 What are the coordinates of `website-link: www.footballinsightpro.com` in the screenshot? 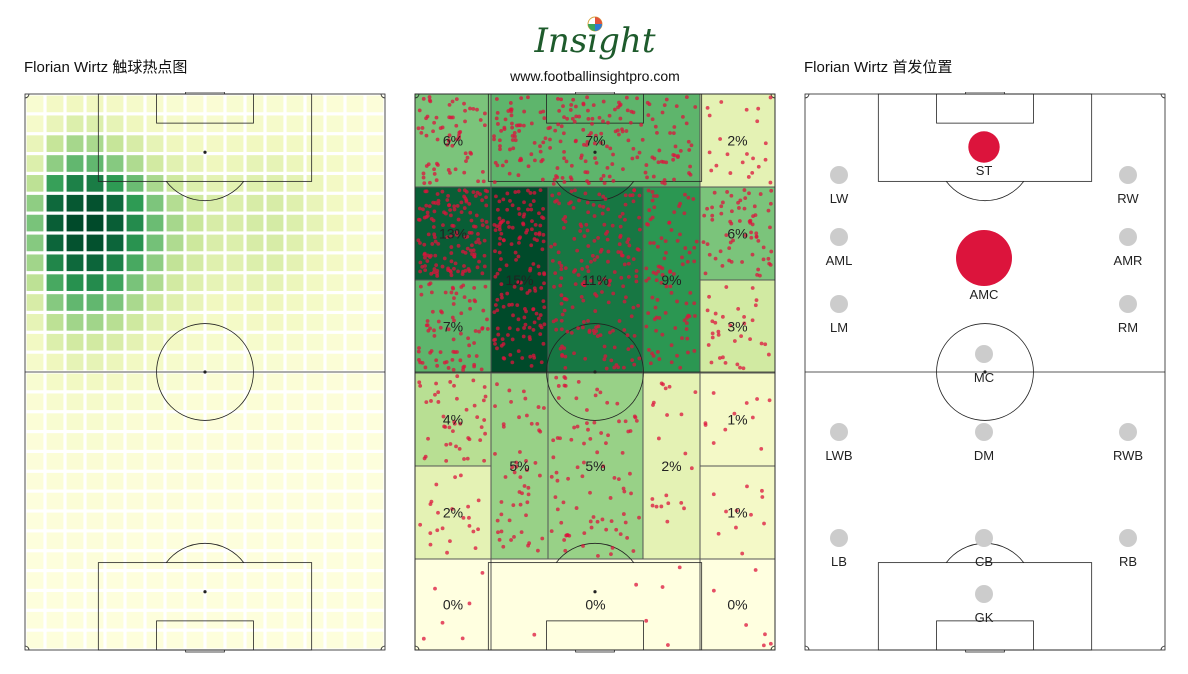 It's located at (595, 76).